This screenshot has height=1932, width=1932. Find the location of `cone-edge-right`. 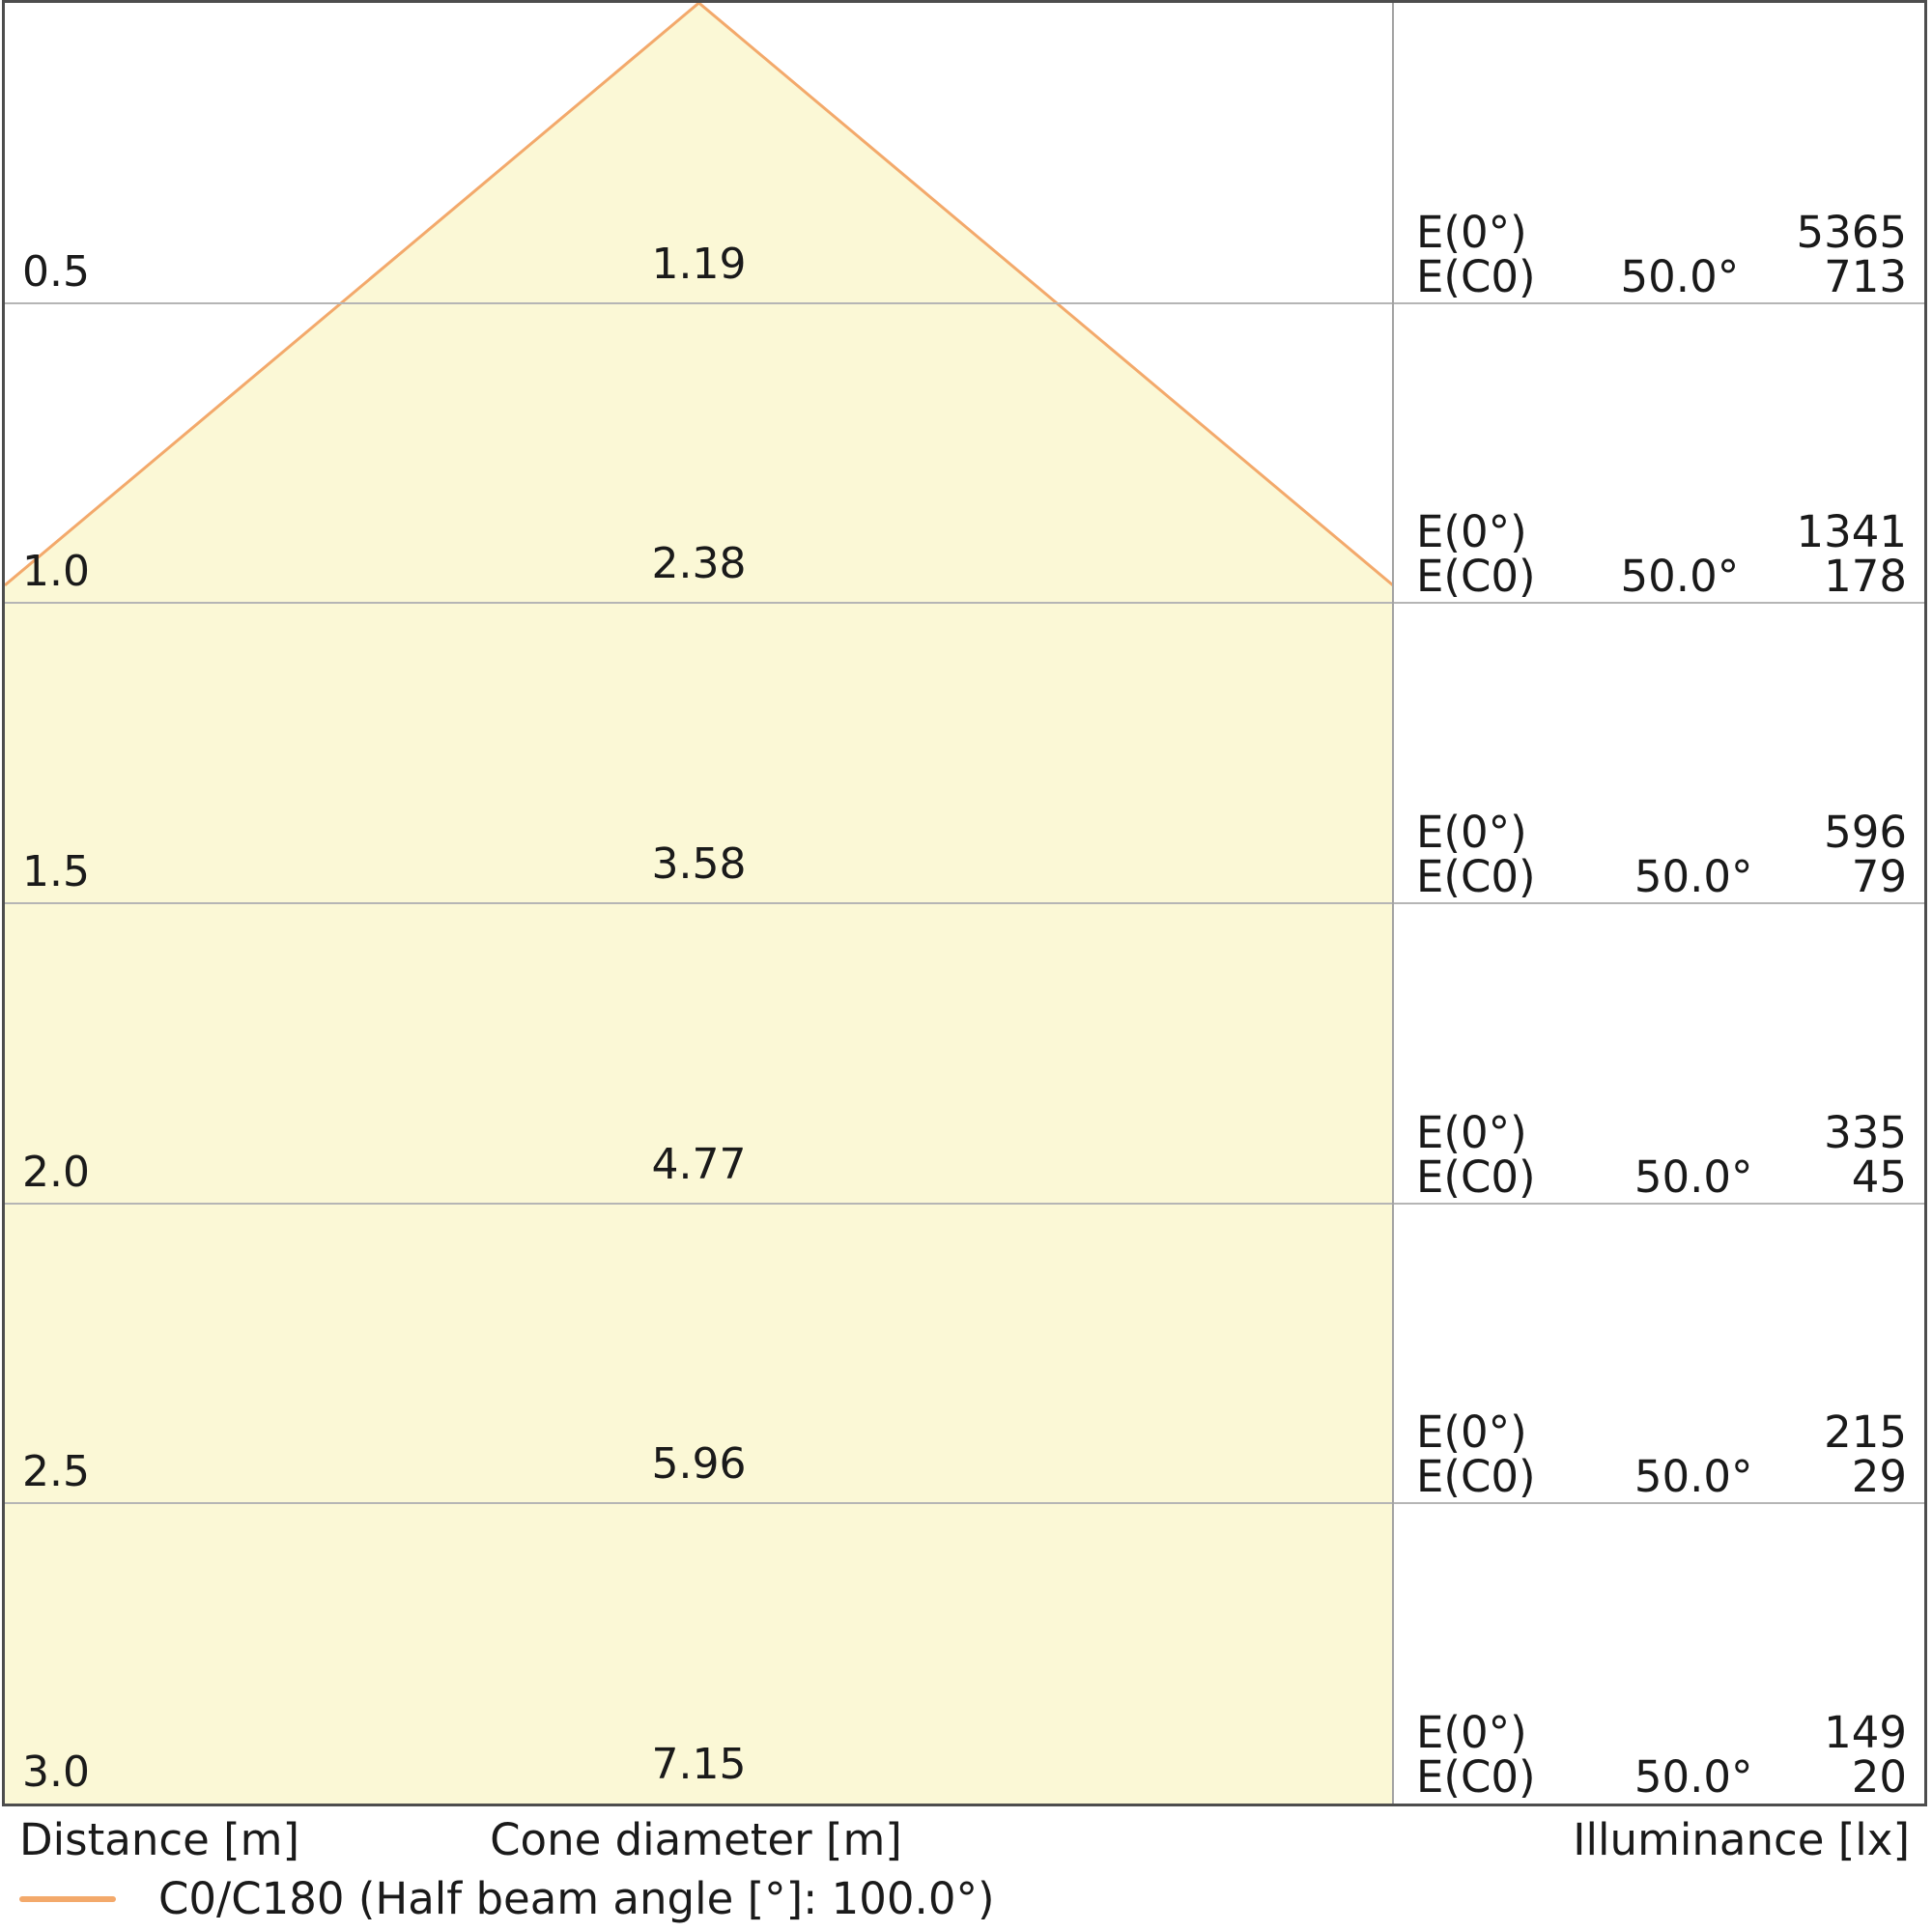

cone-edge-right is located at coordinates (1045, 295).